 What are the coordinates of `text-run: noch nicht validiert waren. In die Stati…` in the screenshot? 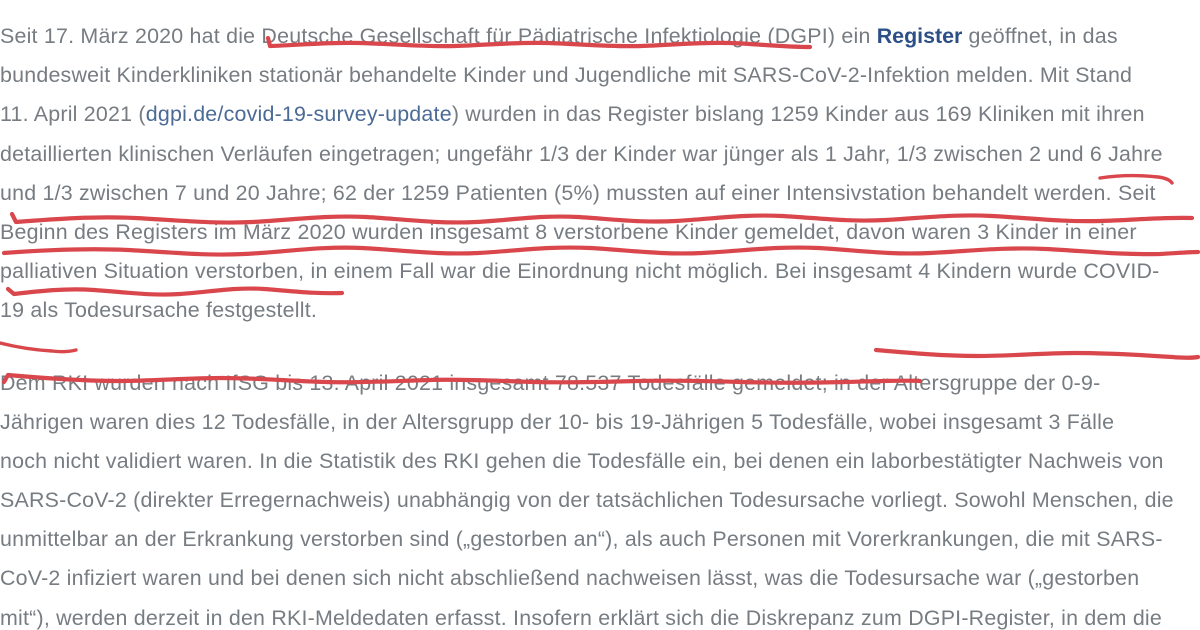 It's located at (582, 460).